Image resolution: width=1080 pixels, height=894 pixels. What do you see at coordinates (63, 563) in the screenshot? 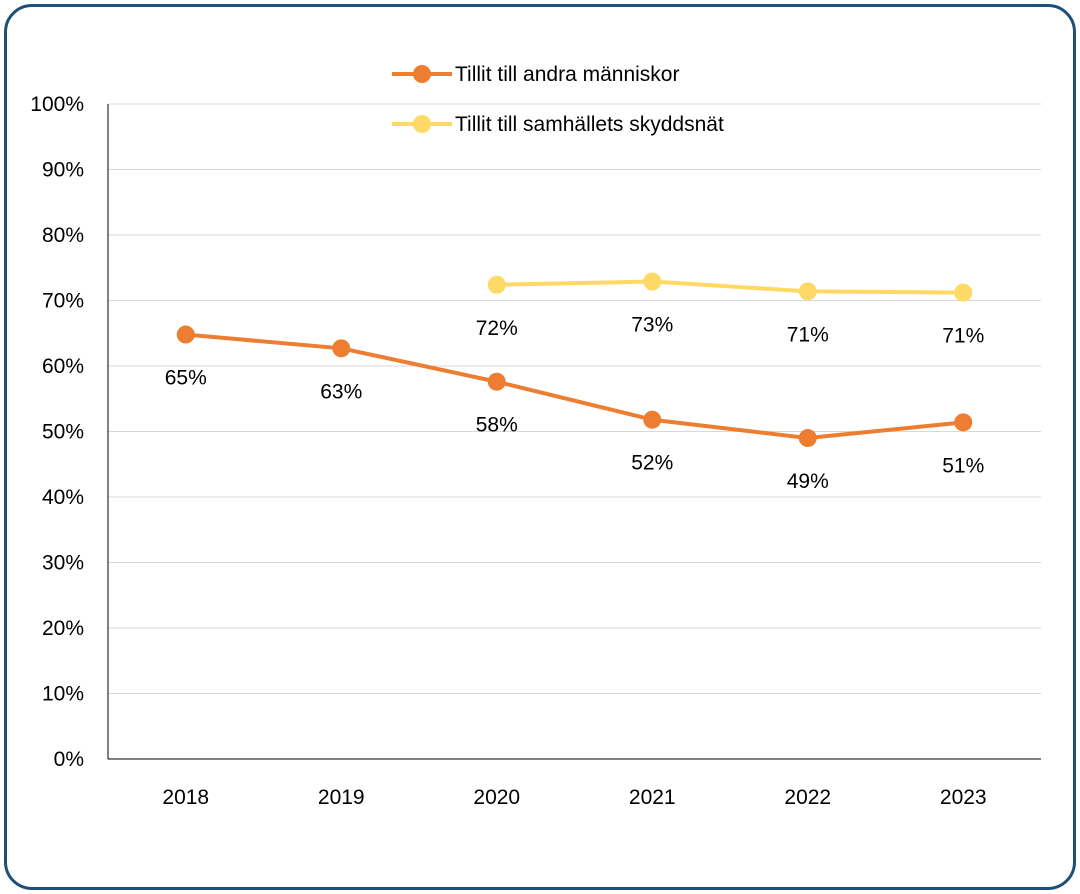
I see `y-tick-label: 30%` at bounding box center [63, 563].